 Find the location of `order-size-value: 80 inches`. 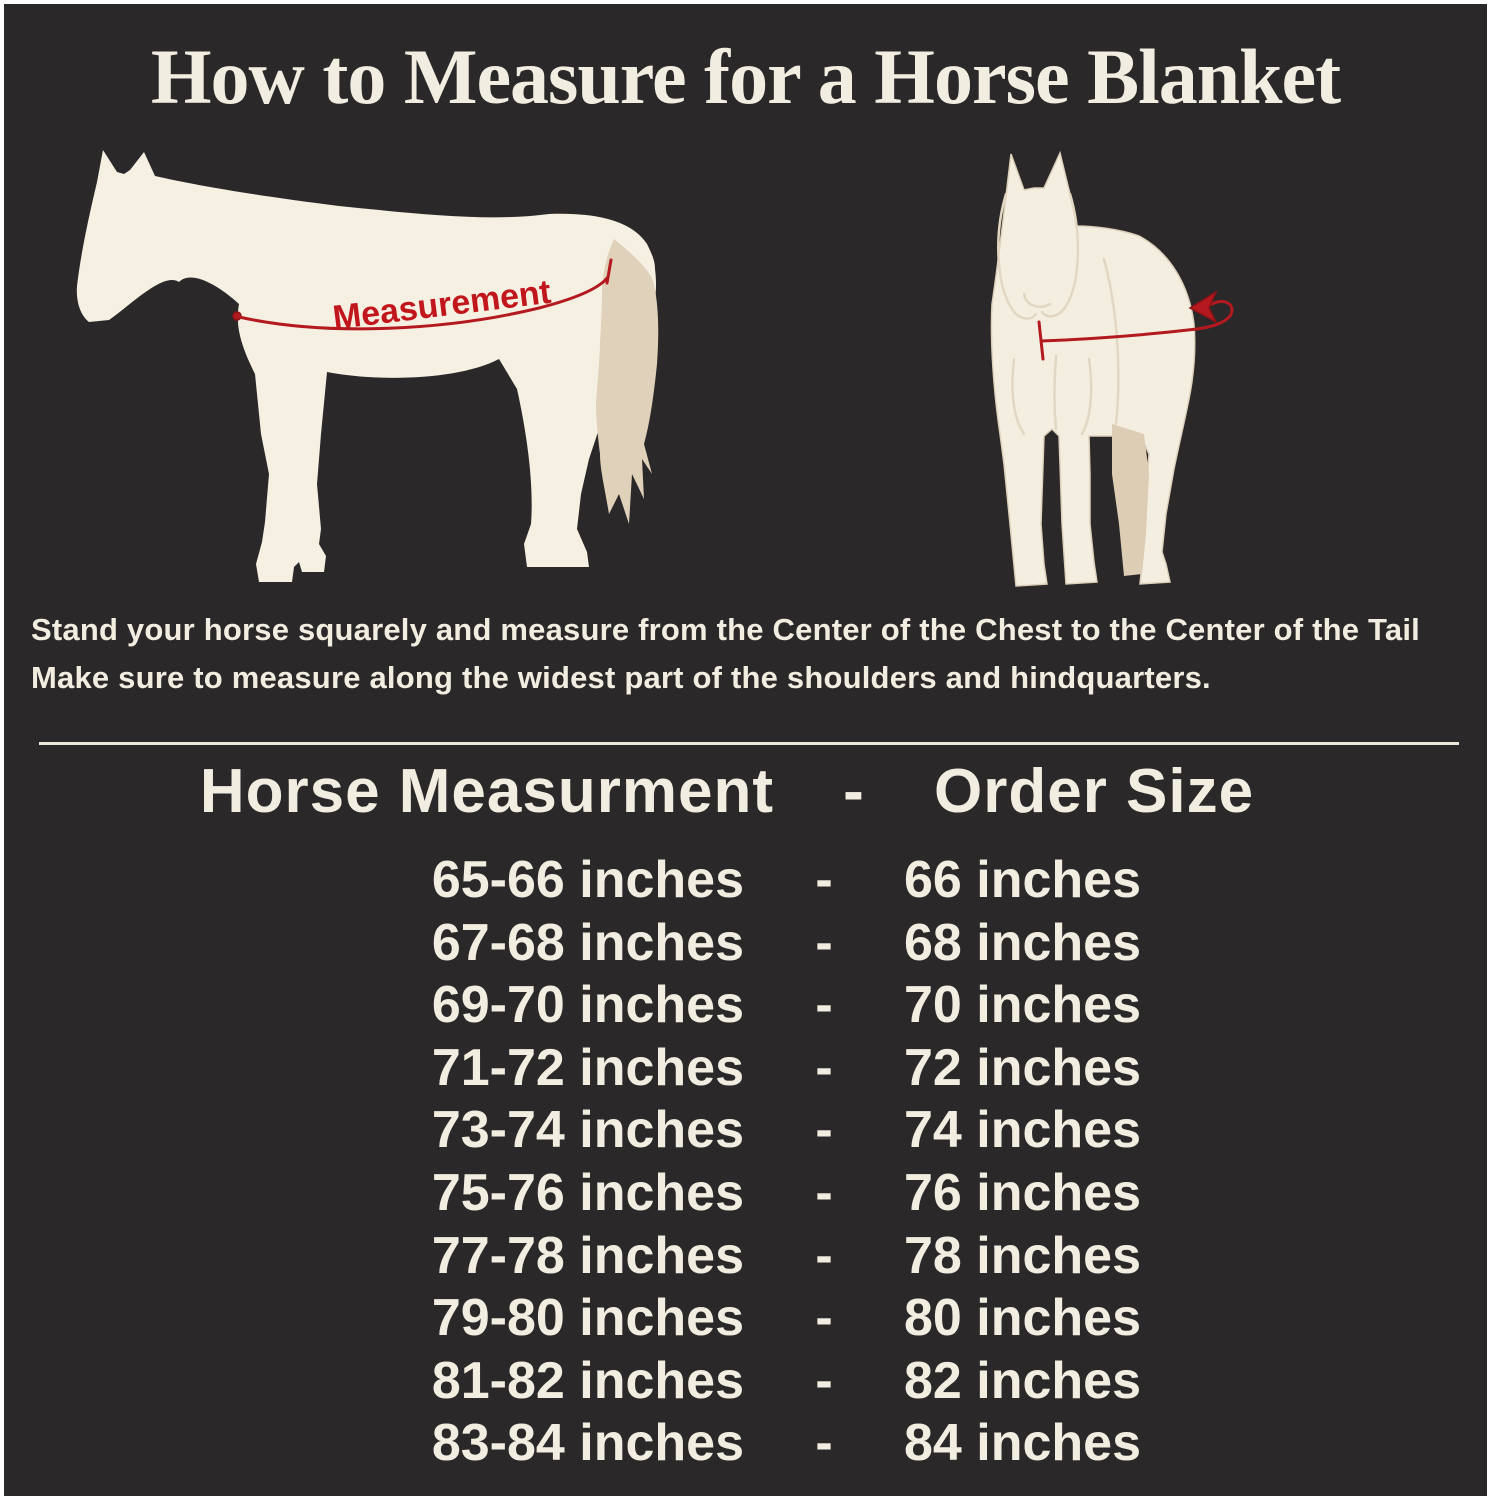

order-size-value: 80 inches is located at coordinates (1023, 1318).